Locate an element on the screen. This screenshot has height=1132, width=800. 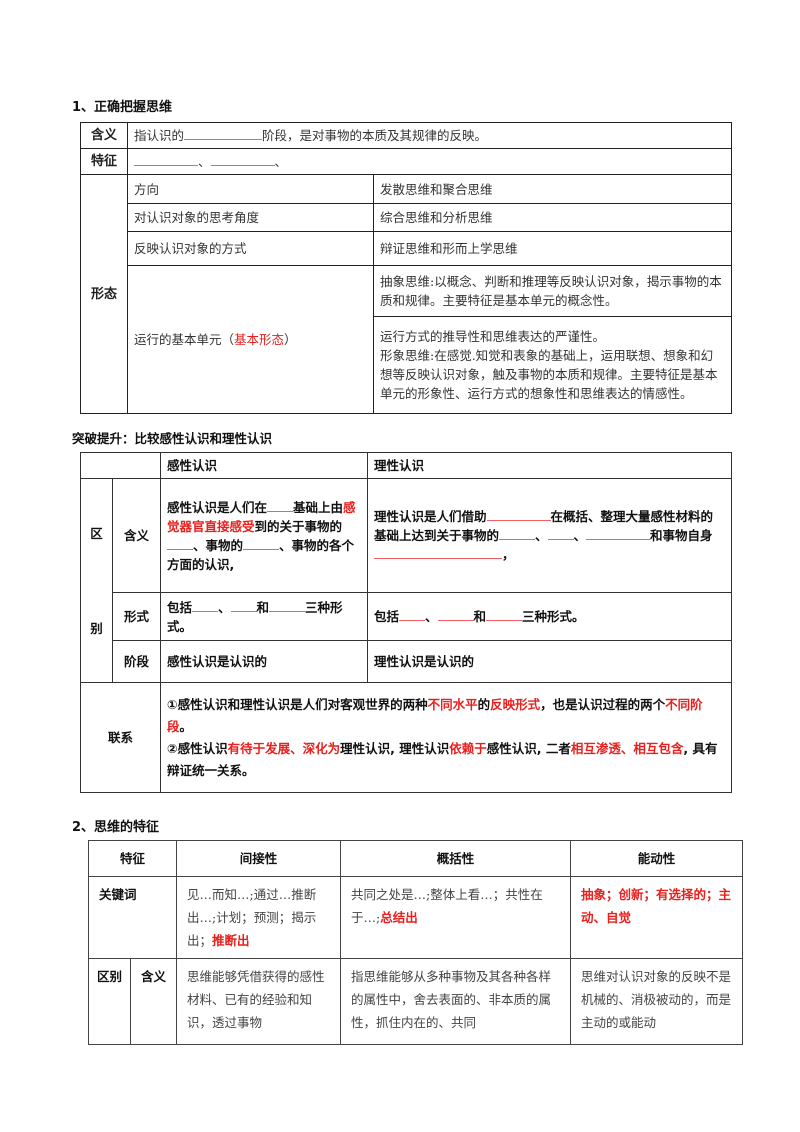
relation-label: 联系 is located at coordinates (120, 737).